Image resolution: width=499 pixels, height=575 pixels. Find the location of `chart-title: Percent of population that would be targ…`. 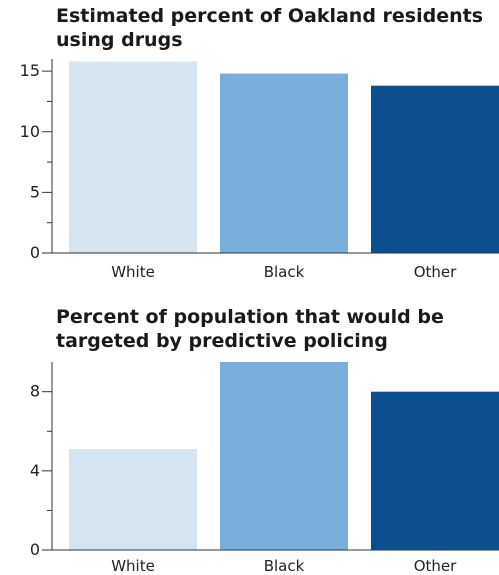

chart-title: Percent of population that would be targ… is located at coordinates (250, 329).